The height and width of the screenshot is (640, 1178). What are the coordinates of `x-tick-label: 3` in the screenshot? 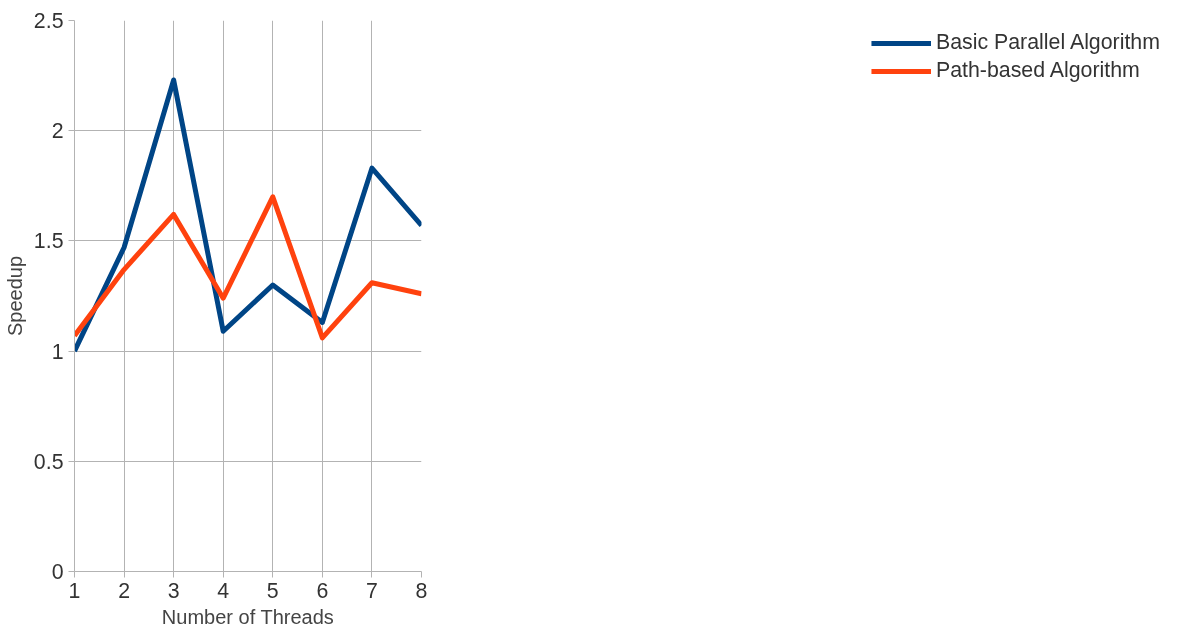 It's located at (173, 590).